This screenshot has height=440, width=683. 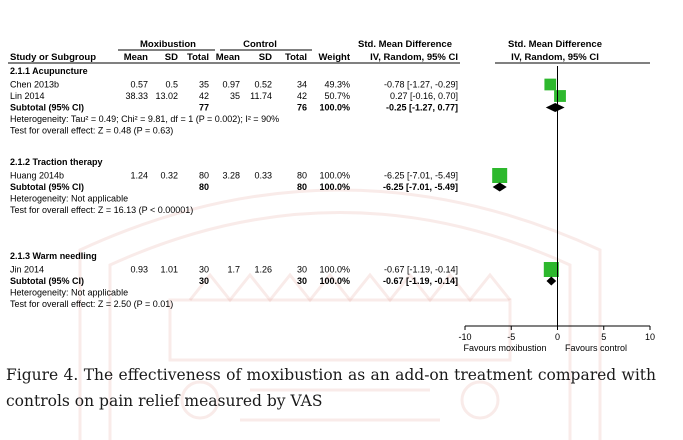 What do you see at coordinates (420, 281) in the screenshot?
I see `subtotal-effect-ci: -0.67 [-1.19, -0.14]` at bounding box center [420, 281].